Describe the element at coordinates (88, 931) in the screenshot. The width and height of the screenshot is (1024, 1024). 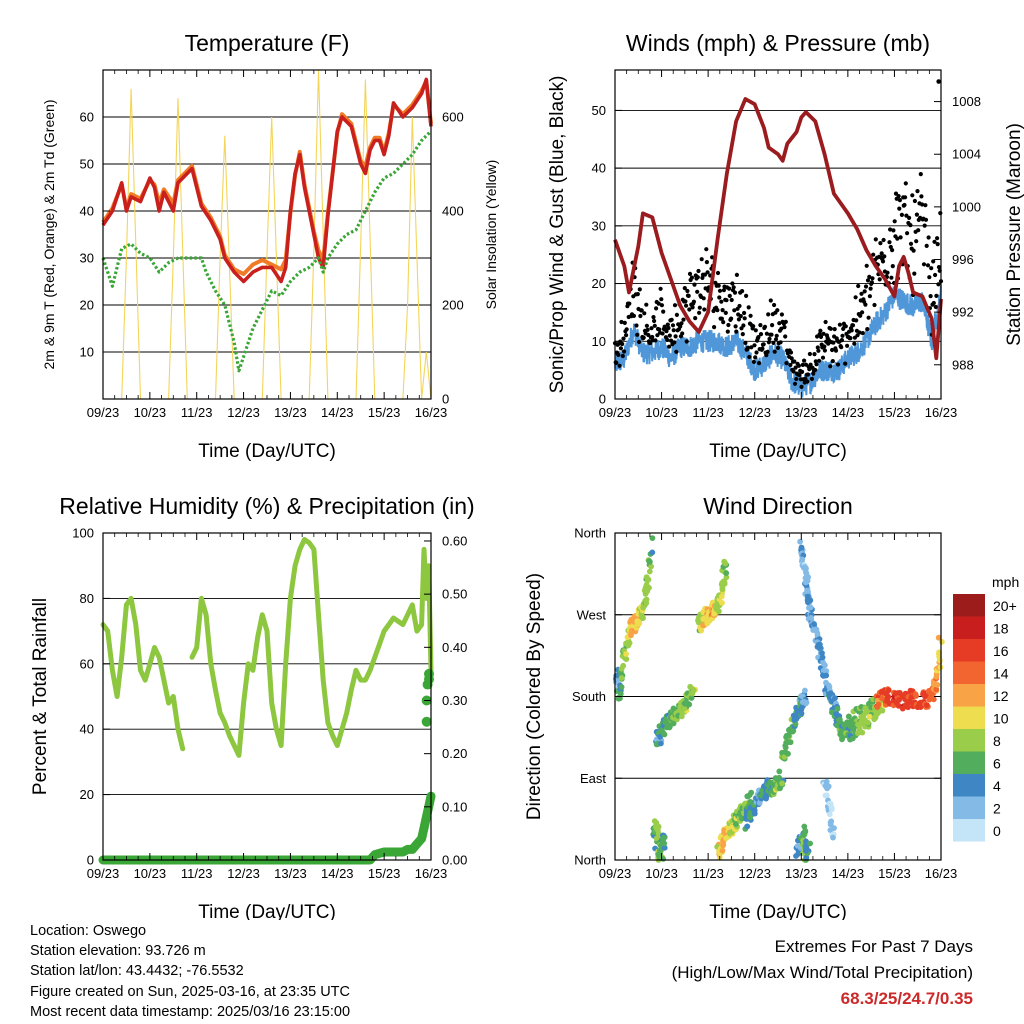
I see `station-location: Location: Oswego` at that location.